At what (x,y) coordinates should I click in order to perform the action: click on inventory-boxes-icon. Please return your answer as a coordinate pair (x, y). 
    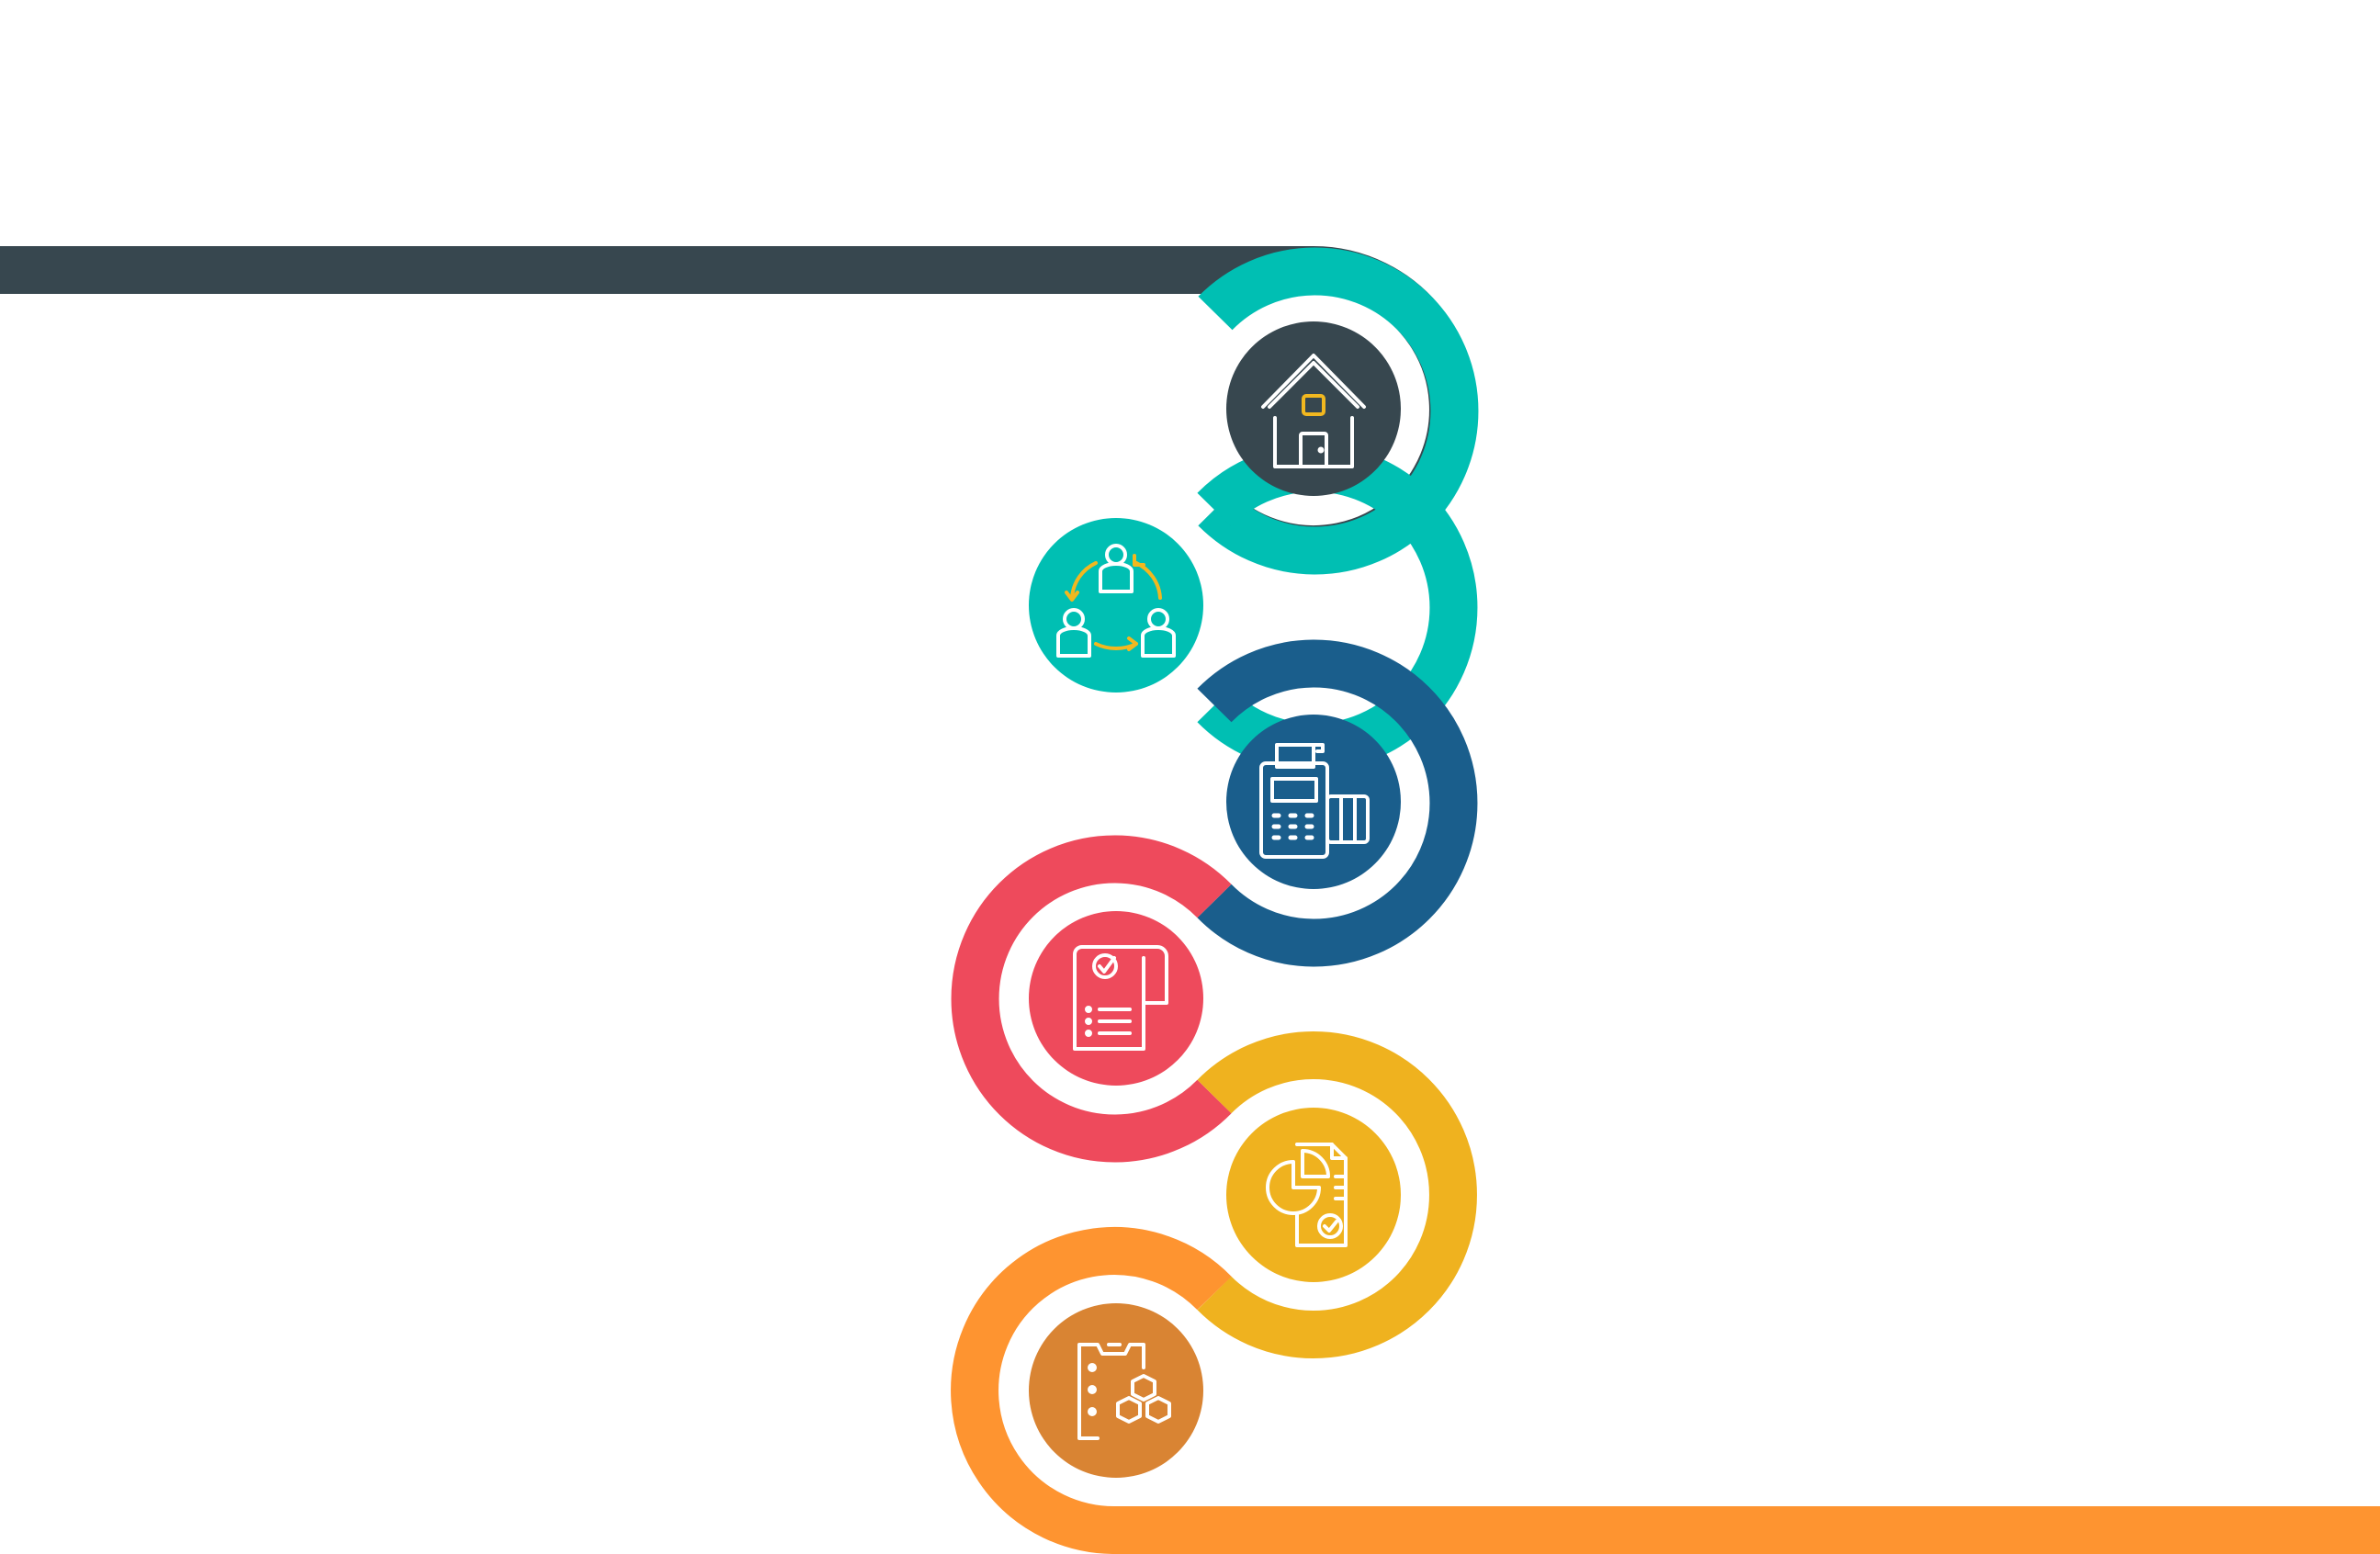
    Looking at the image, I should click on (1124, 1392).